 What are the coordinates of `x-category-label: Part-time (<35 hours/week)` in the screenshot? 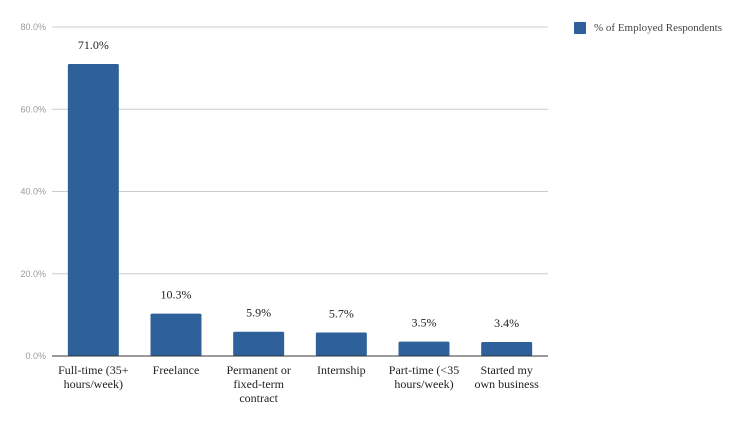 It's located at (424, 377).